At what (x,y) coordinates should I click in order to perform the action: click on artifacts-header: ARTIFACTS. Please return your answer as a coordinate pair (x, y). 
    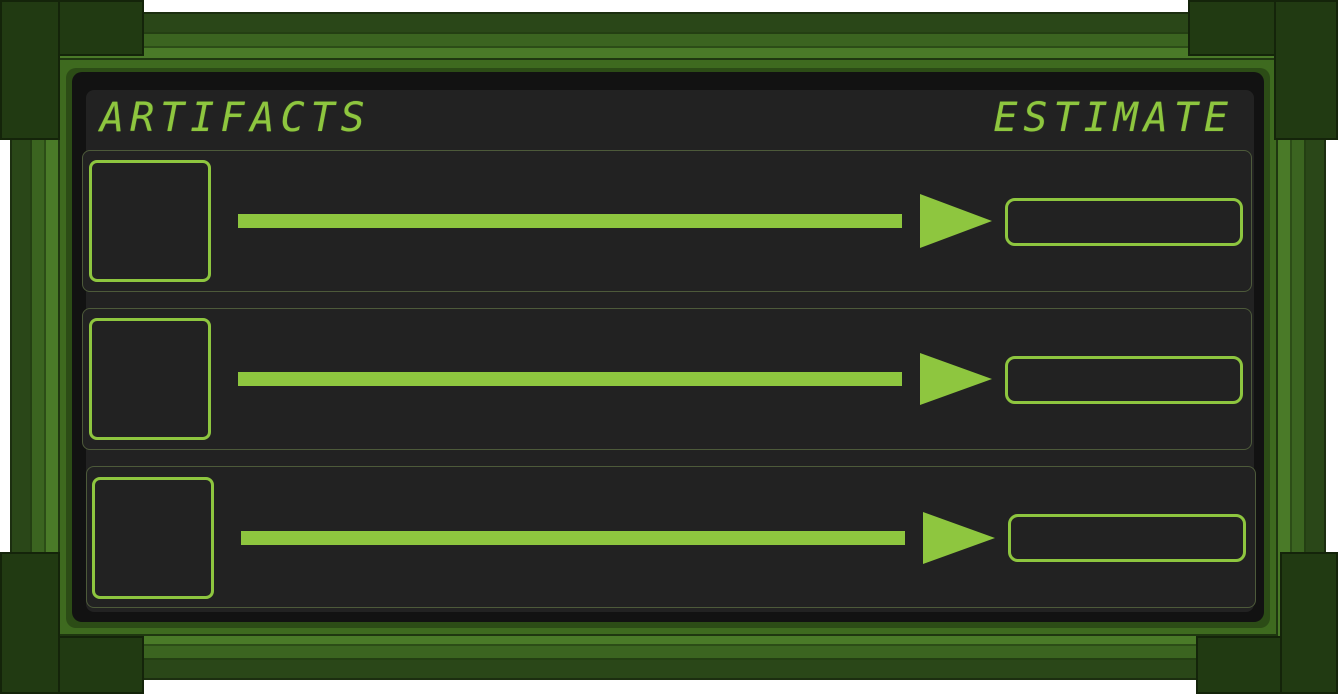
    Looking at the image, I should click on (235, 118).